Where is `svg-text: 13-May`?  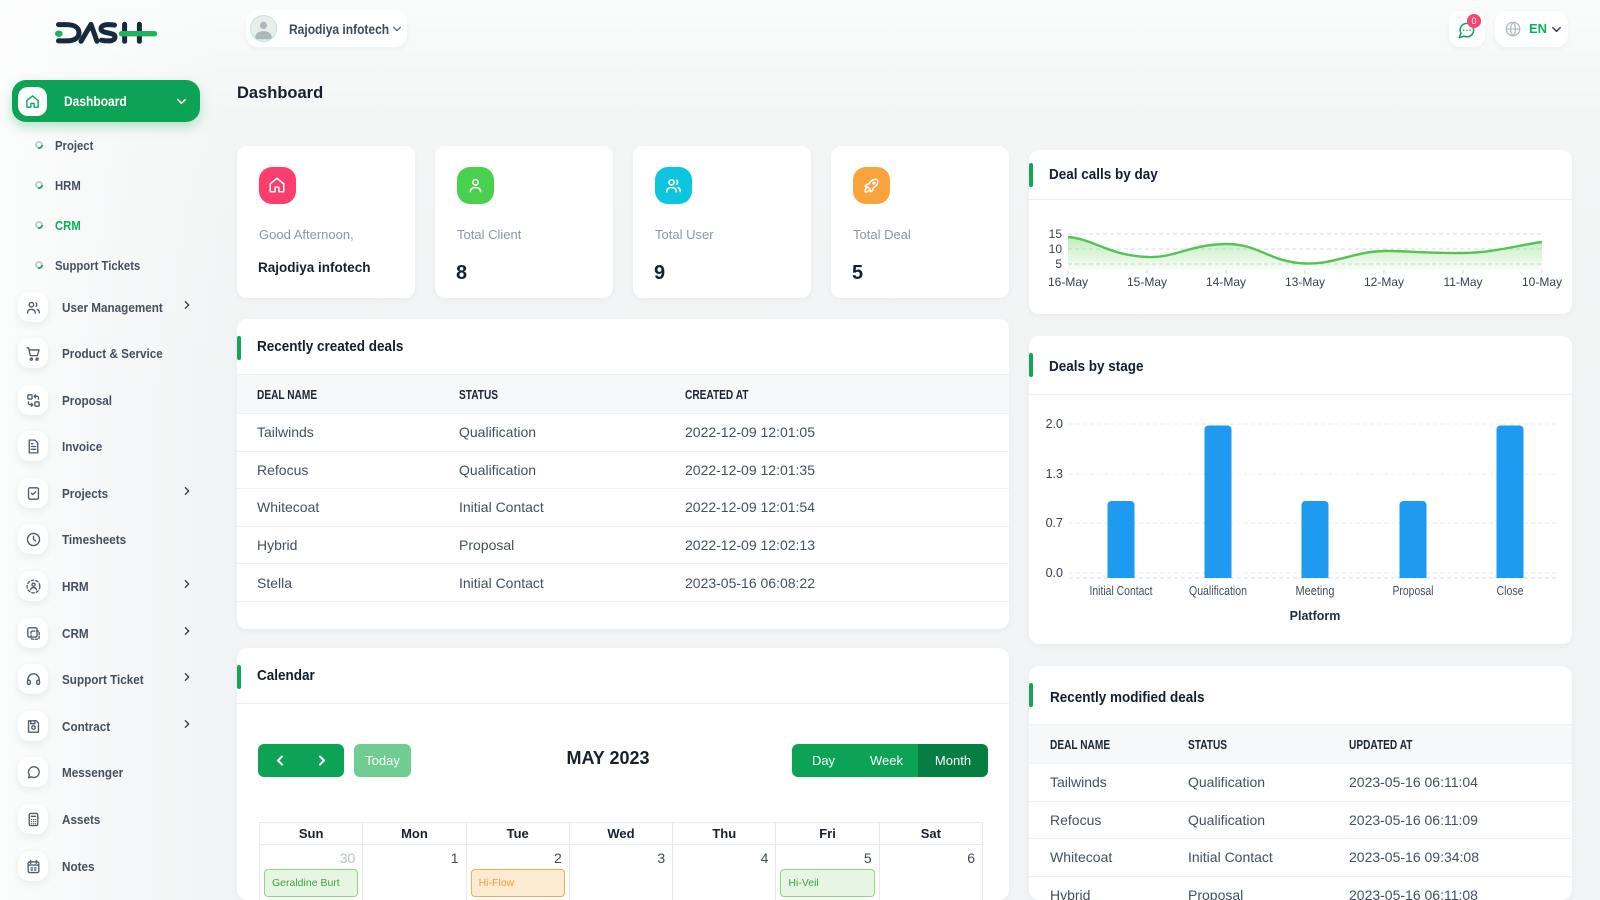
svg-text: 13-May is located at coordinates (1305, 282).